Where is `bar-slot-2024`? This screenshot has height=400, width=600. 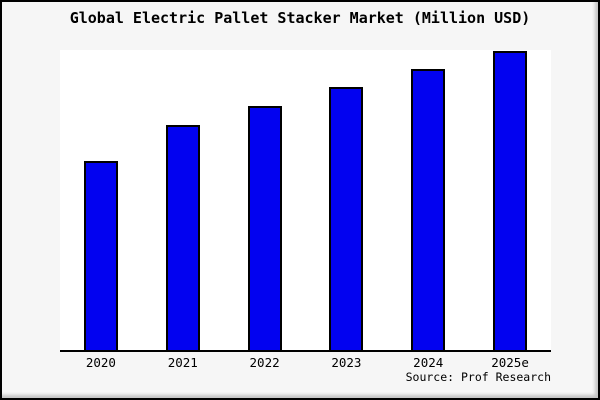 bar-slot-2024 is located at coordinates (428, 200).